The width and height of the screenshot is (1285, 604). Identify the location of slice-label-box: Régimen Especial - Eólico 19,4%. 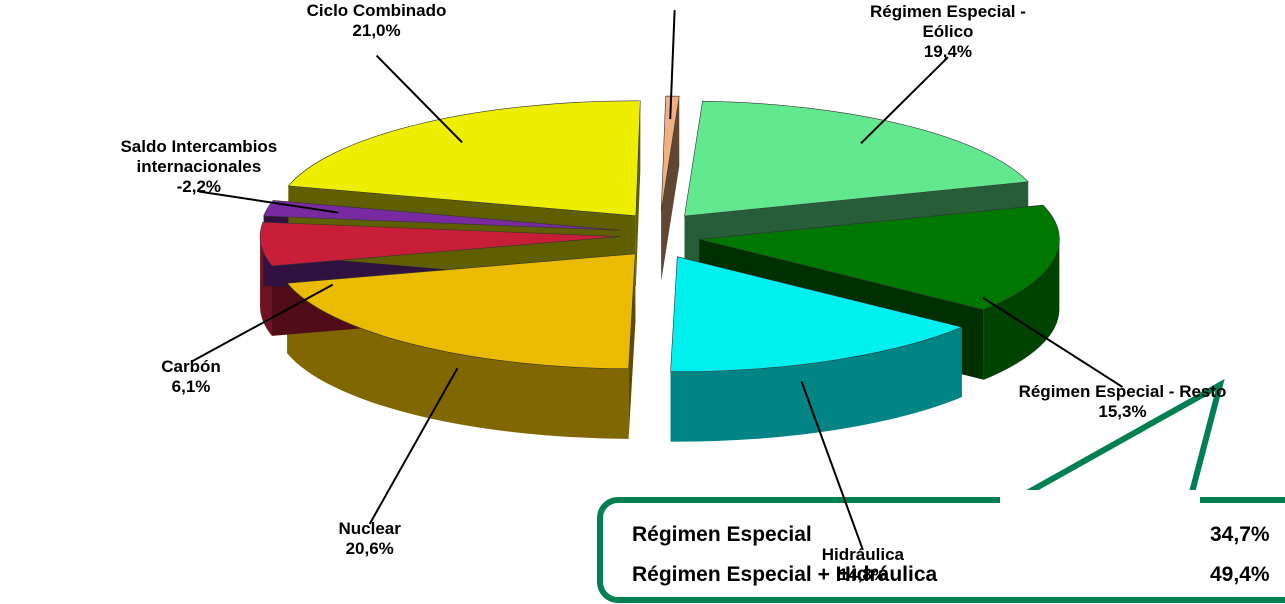
(948, 32).